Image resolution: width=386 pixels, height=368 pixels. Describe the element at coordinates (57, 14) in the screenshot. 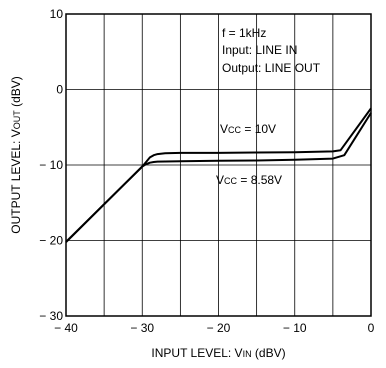

I see `y-tick-label: 10` at that location.